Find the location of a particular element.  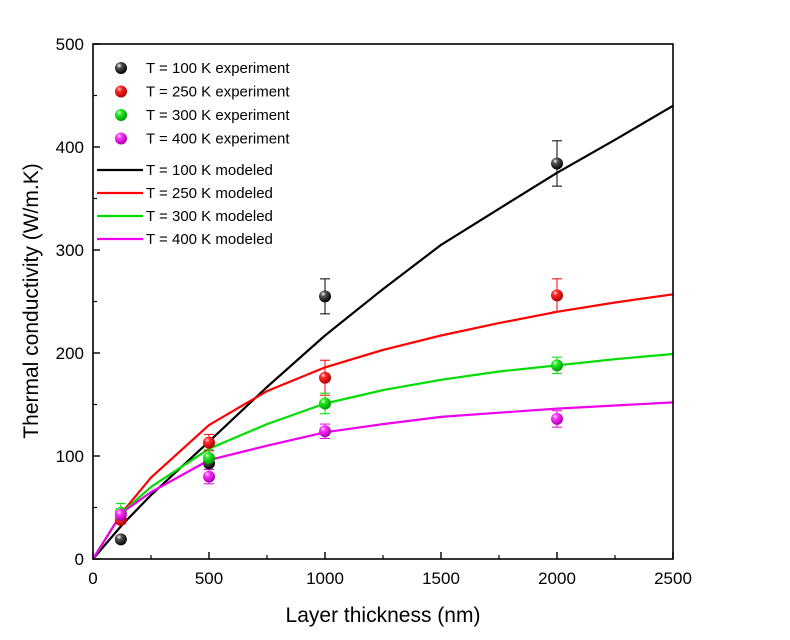

x-tick-label: 2500 is located at coordinates (673, 578).